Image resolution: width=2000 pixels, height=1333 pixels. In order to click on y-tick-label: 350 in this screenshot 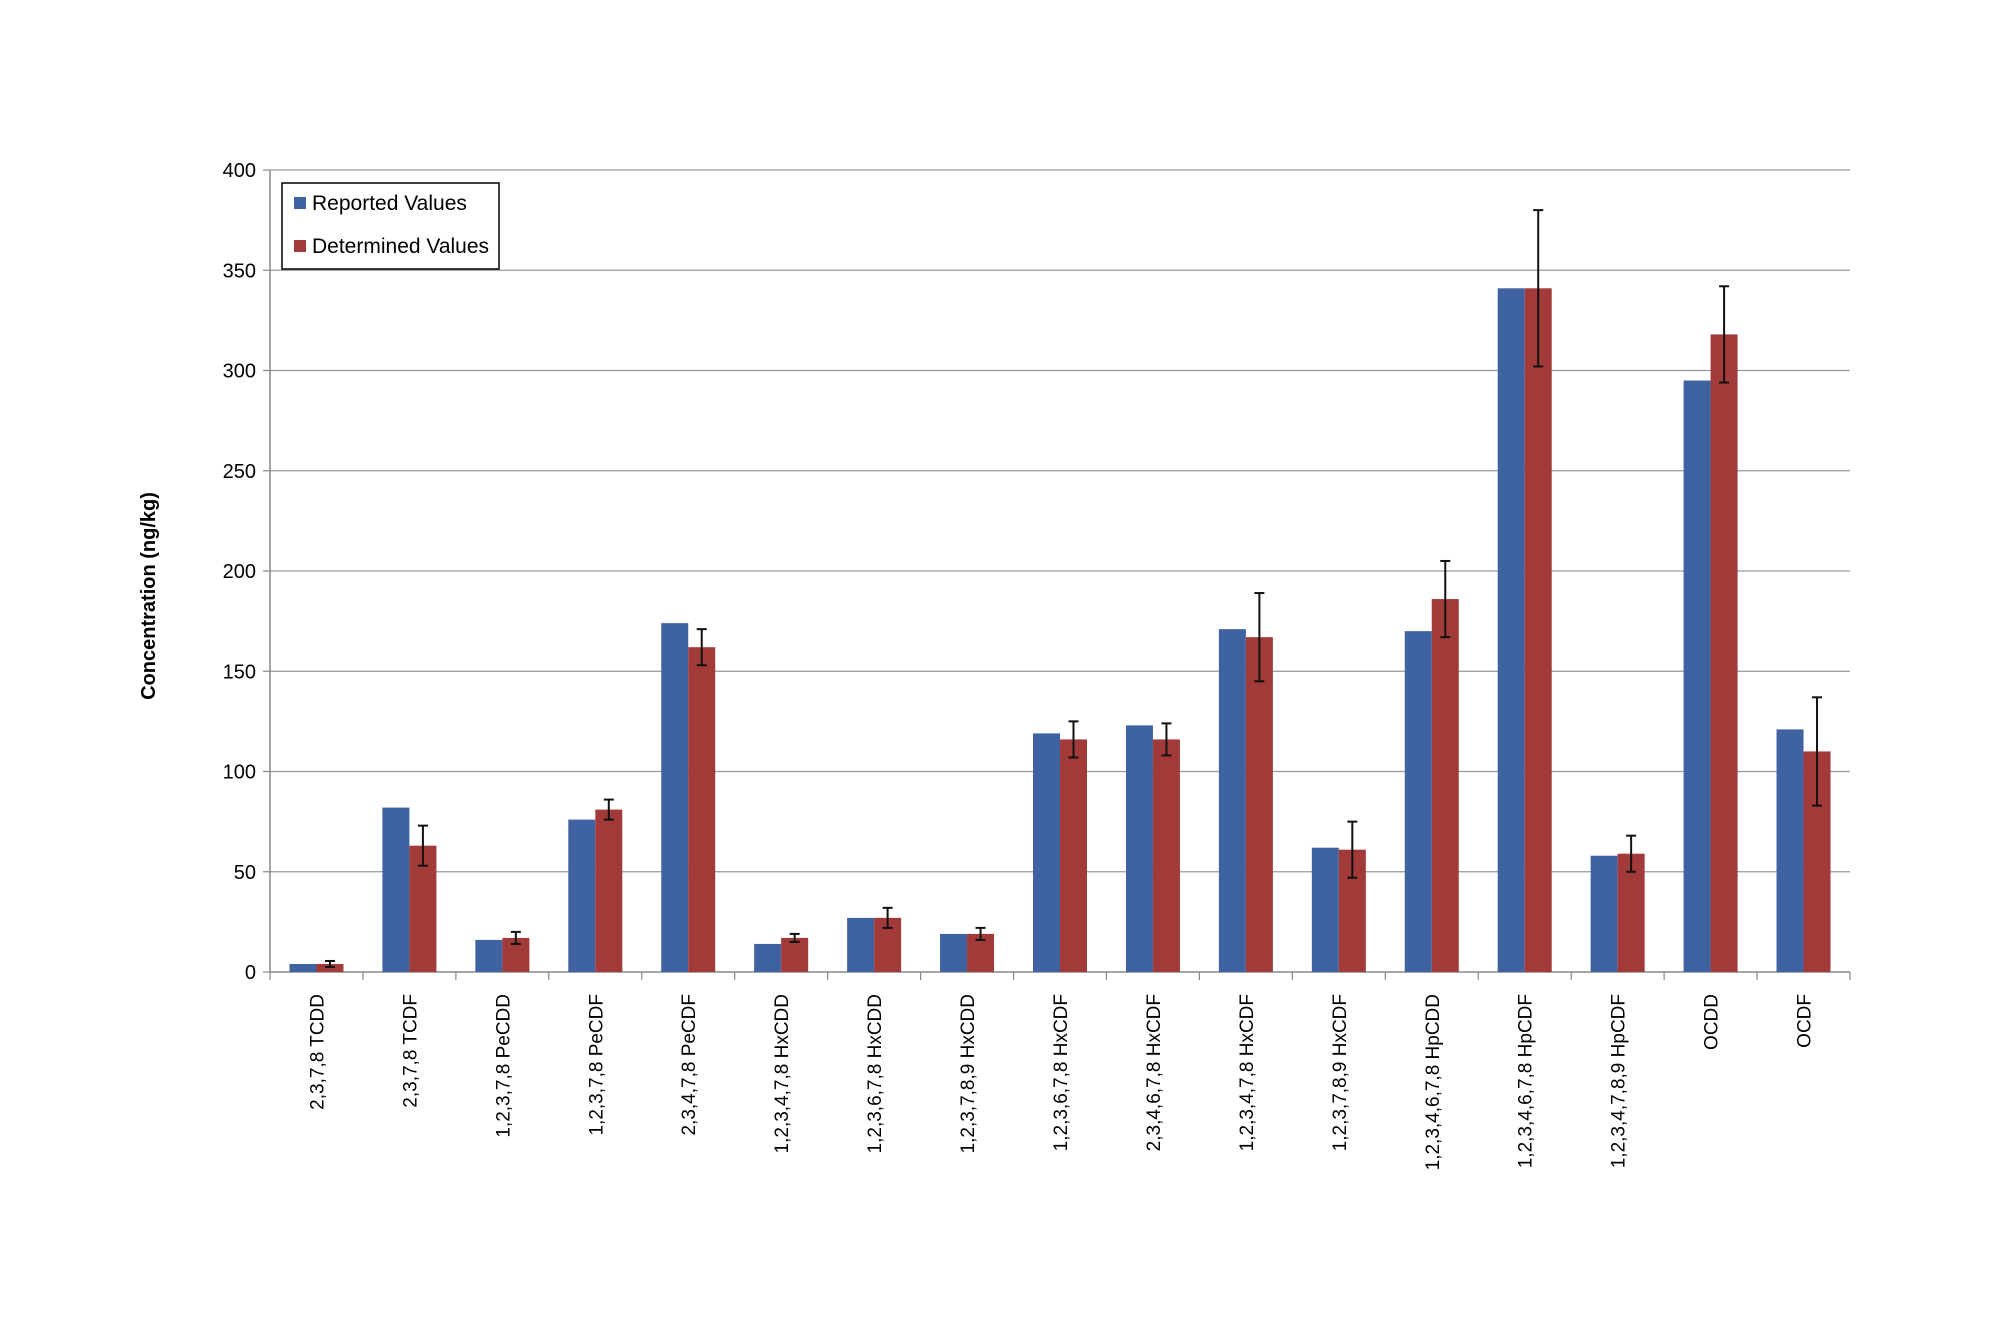, I will do `click(239, 271)`.